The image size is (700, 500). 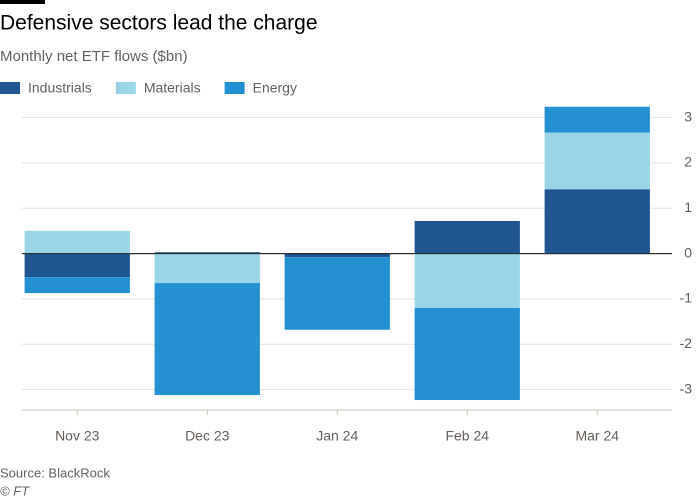 I want to click on legend-label: Energy, so click(x=275, y=88).